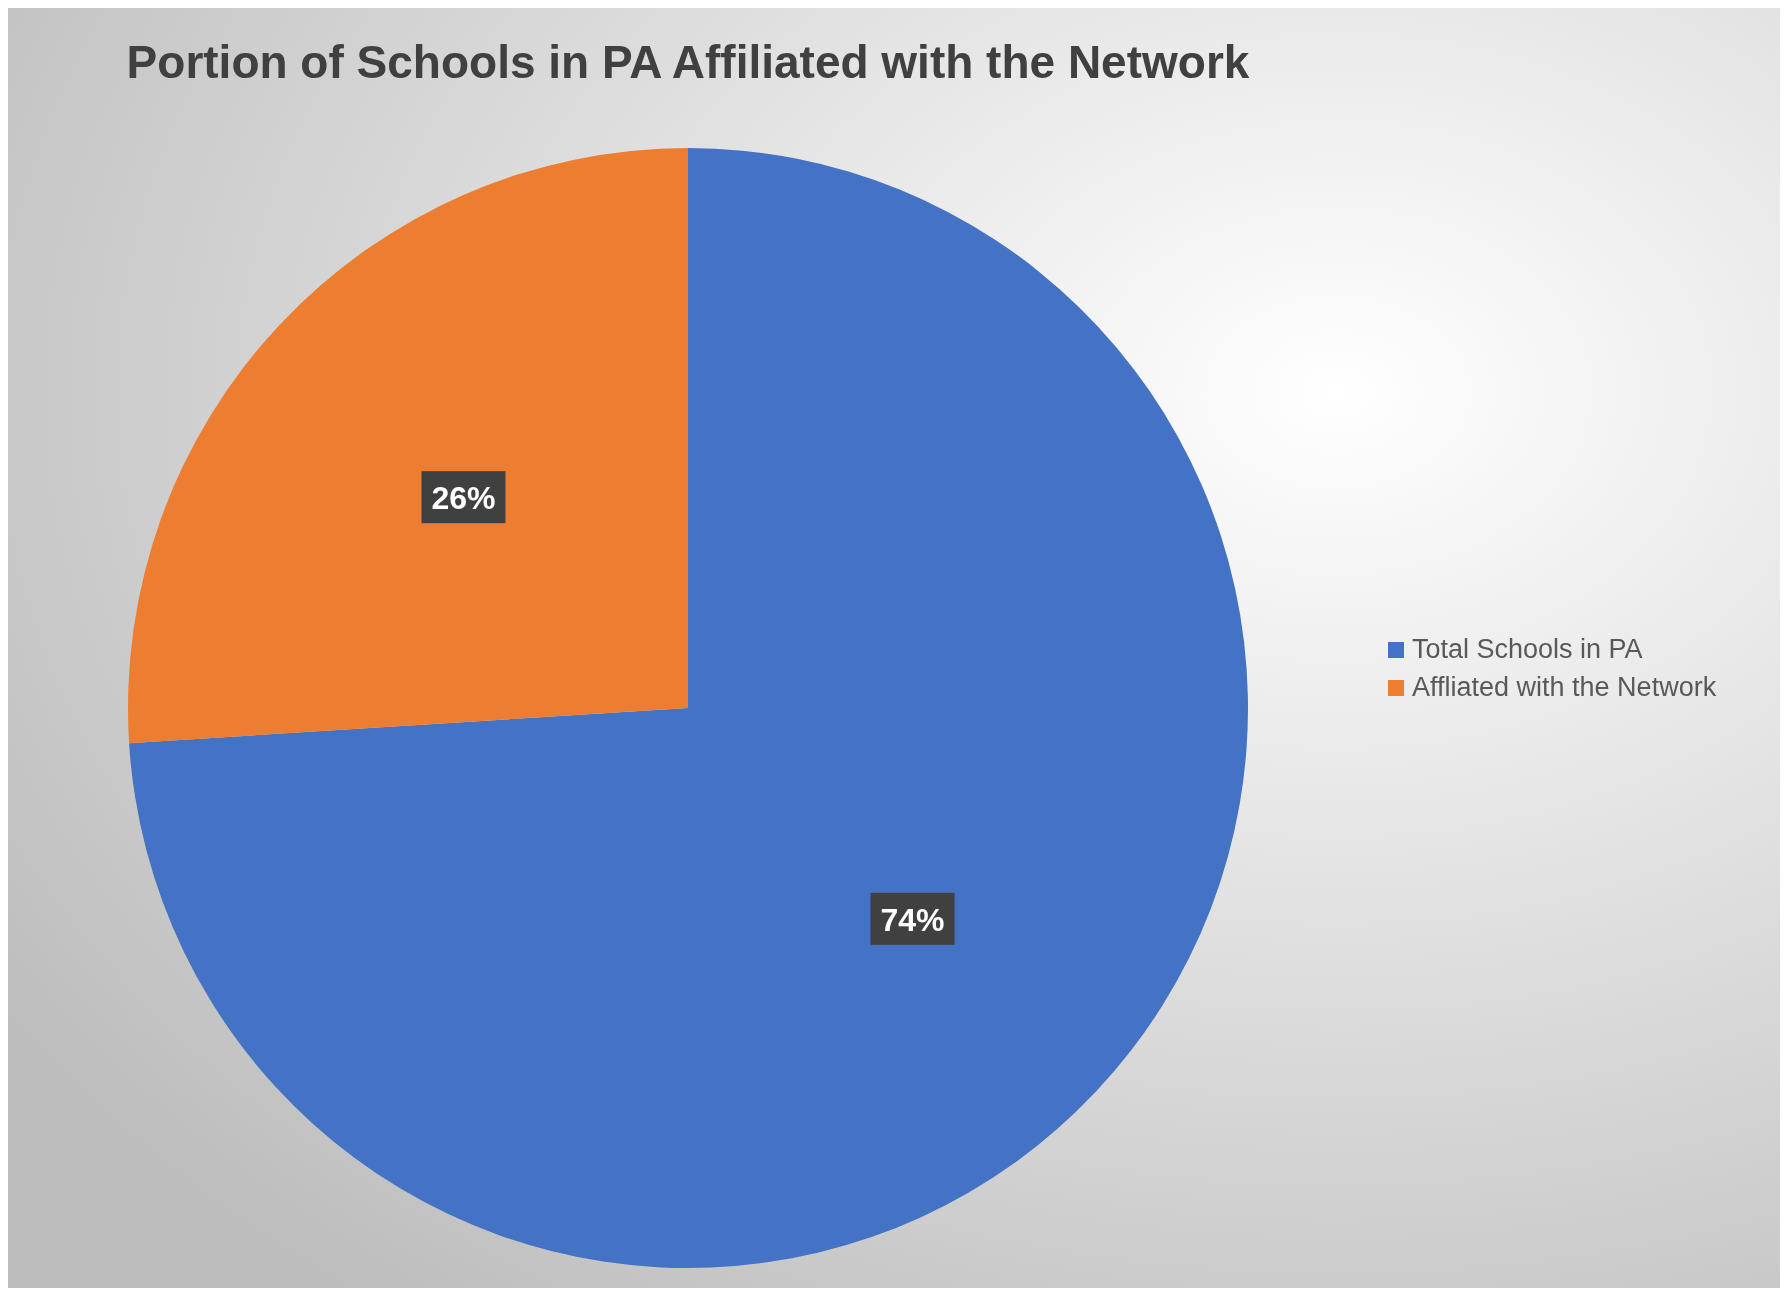 This screenshot has height=1297, width=1788. What do you see at coordinates (408, 446) in the screenshot?
I see `pie-slice` at bounding box center [408, 446].